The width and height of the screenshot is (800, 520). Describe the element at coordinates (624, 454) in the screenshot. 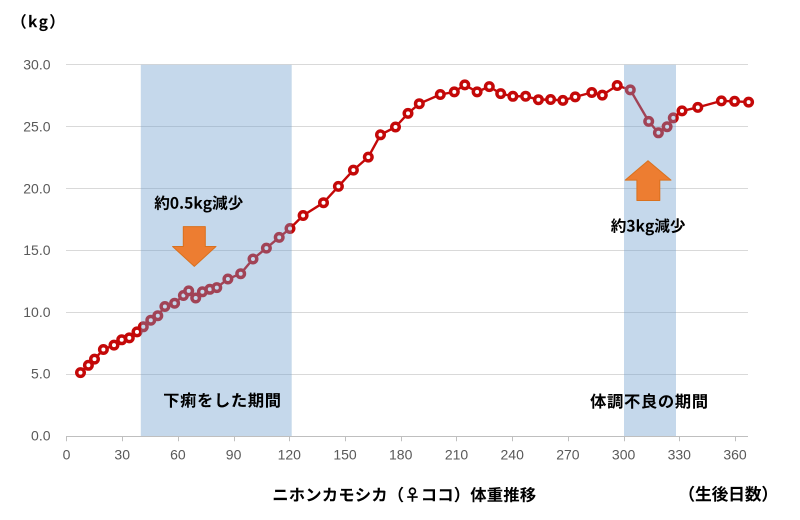

I see `svg-text: 300` at that location.